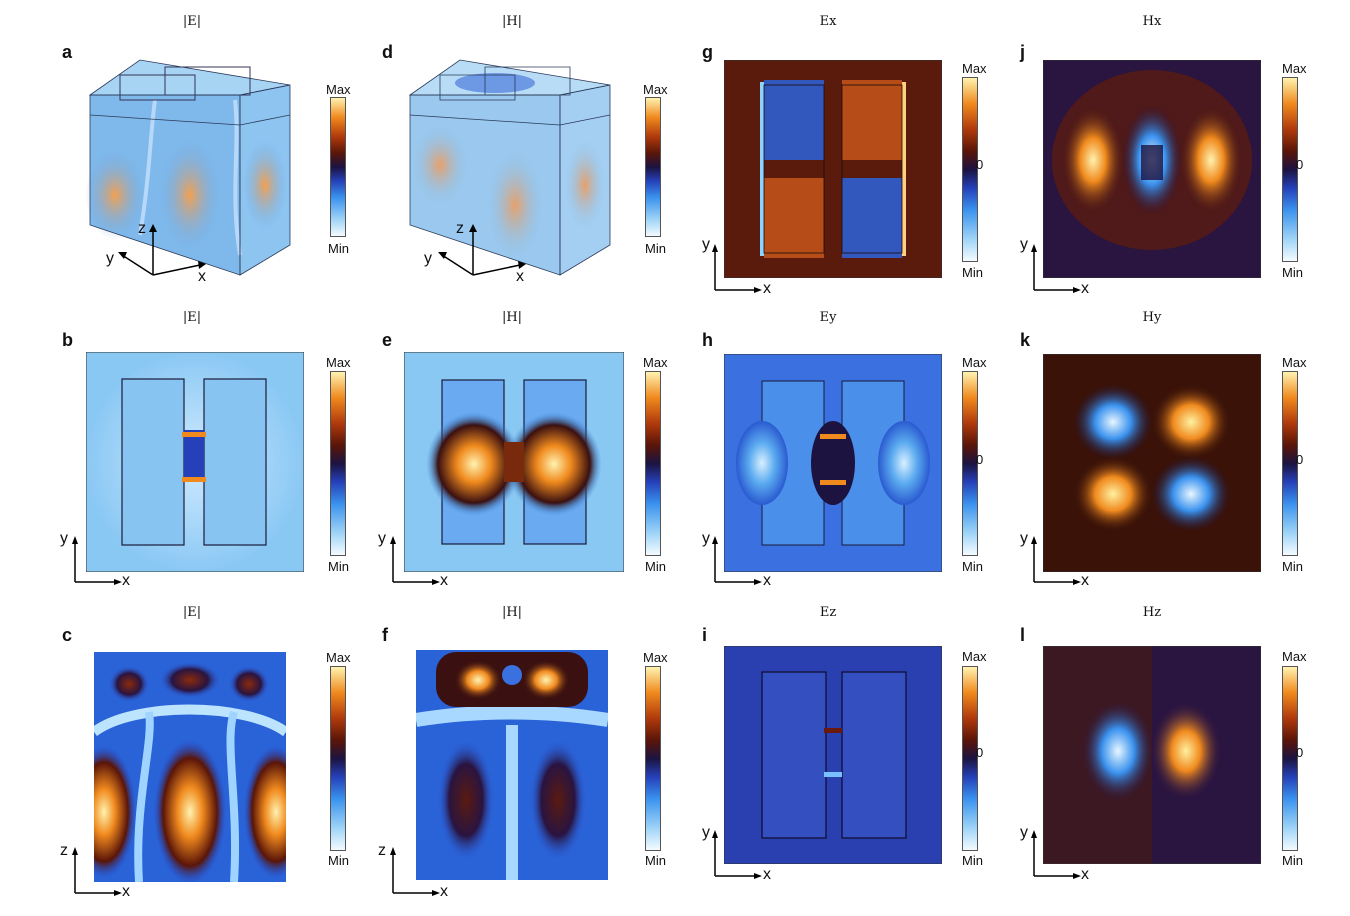  Describe the element at coordinates (385, 635) in the screenshot. I see `panel-letter: f` at that location.